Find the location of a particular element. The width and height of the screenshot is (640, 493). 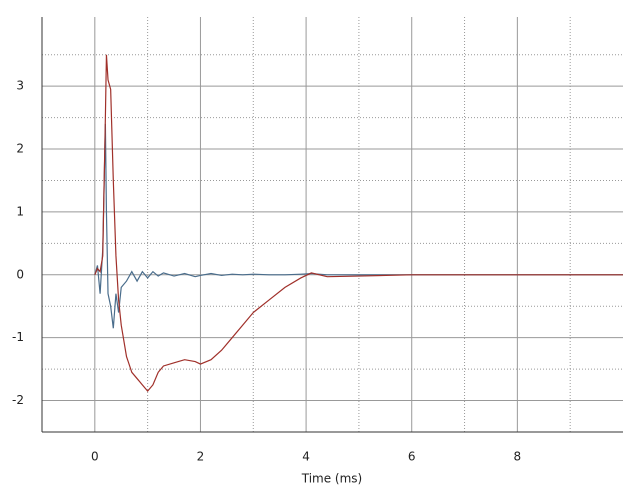

y-tick-label: -1 is located at coordinates (18, 337).